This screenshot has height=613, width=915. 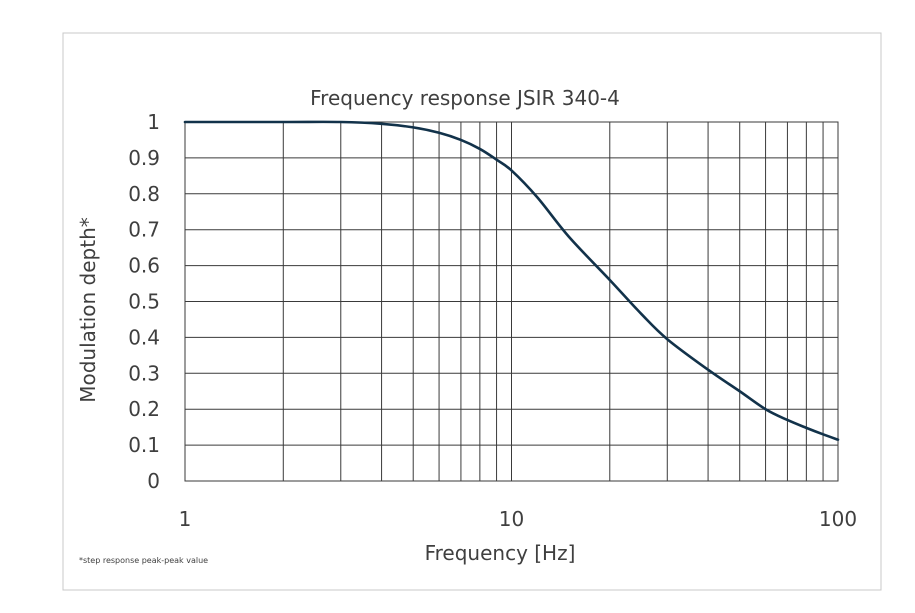 What do you see at coordinates (465, 98) in the screenshot?
I see `chart-title: Frequency response JSIR 340-4` at bounding box center [465, 98].